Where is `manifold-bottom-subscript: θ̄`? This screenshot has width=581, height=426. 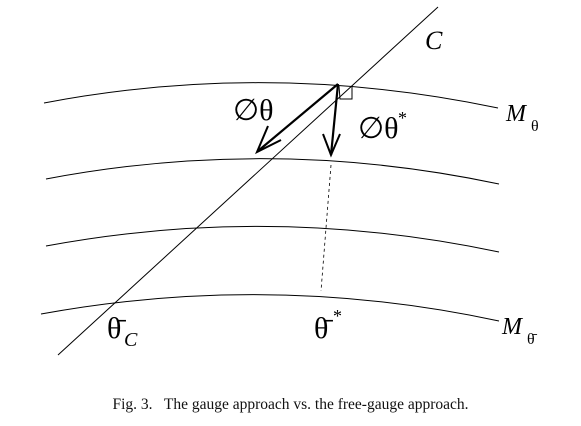
manifold-bottom-subscript: θ̄ is located at coordinates (532, 339).